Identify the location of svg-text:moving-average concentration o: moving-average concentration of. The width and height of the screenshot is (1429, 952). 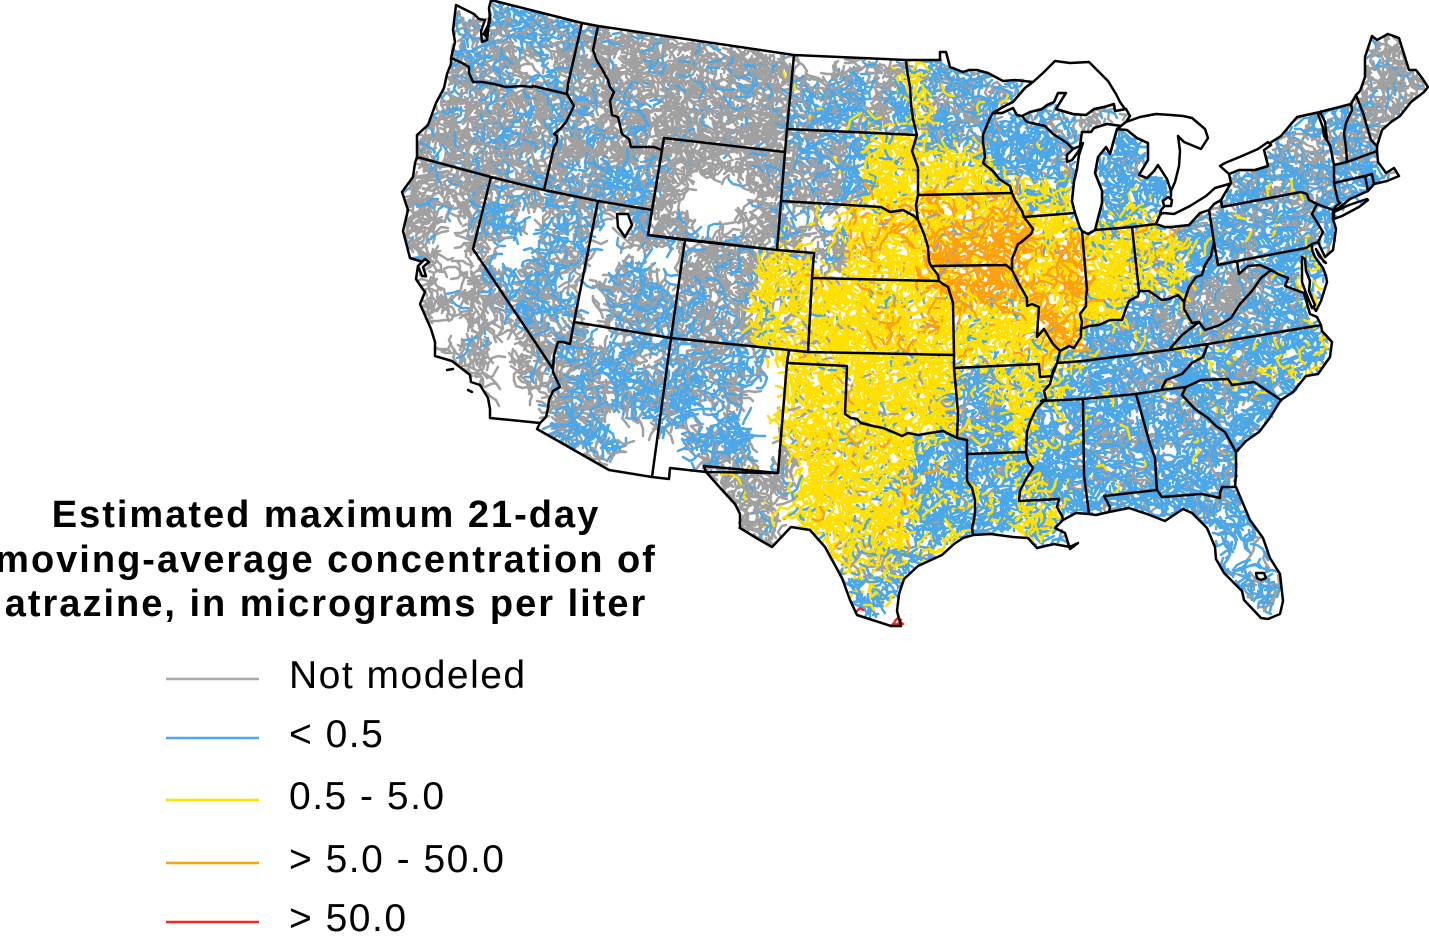
(328, 560).